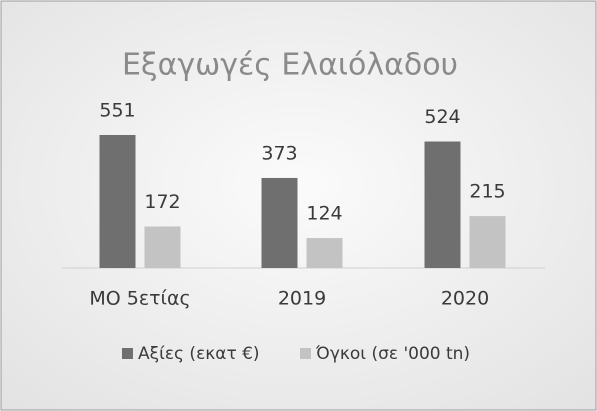  I want to click on x-tick-label: 2019, so click(302, 299).